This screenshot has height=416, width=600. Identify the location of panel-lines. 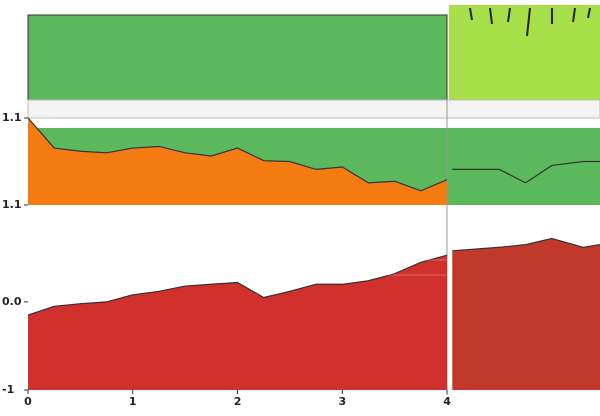
(237, 245).